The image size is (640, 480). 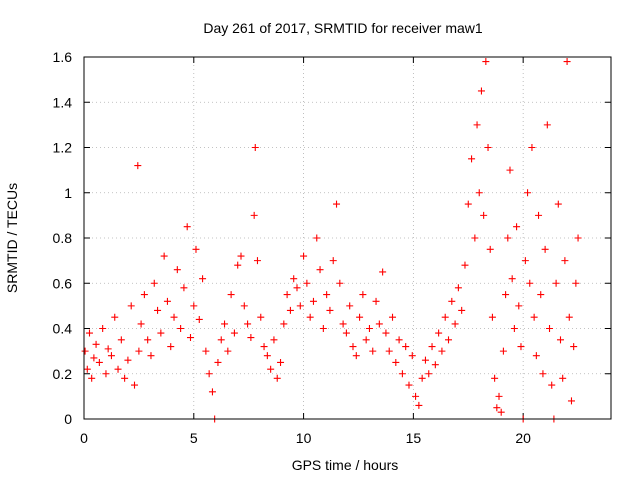 I want to click on x-tick-label: 10, so click(x=304, y=438).